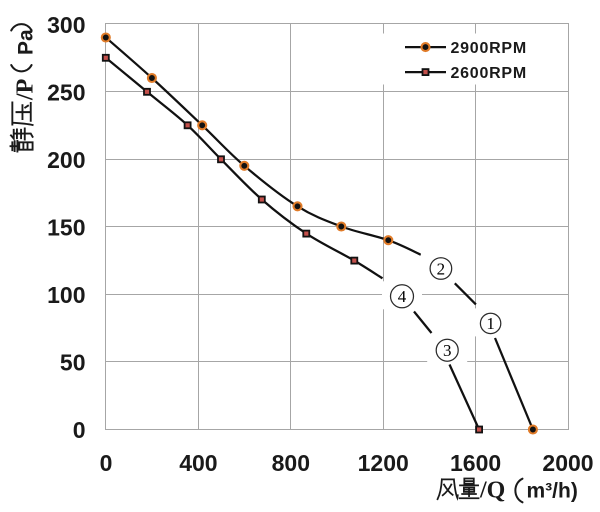 Image resolution: width=600 pixels, height=512 pixels. Describe the element at coordinates (66, 25) in the screenshot. I see `svg-text: 300` at that location.